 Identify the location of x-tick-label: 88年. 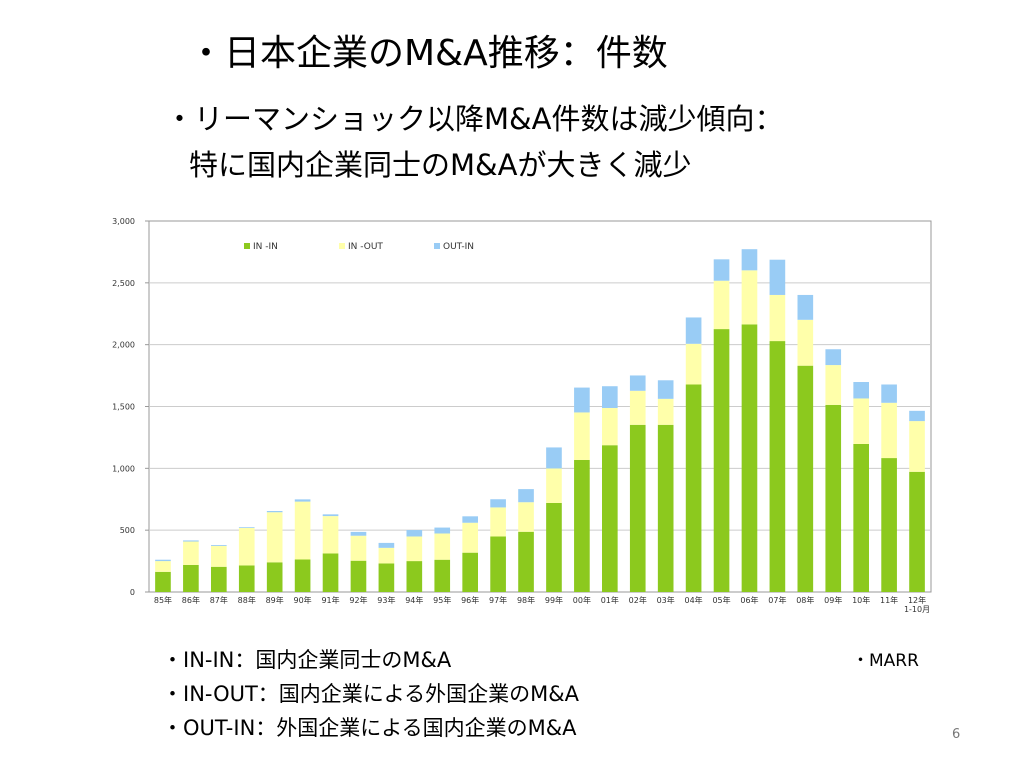
(247, 600).